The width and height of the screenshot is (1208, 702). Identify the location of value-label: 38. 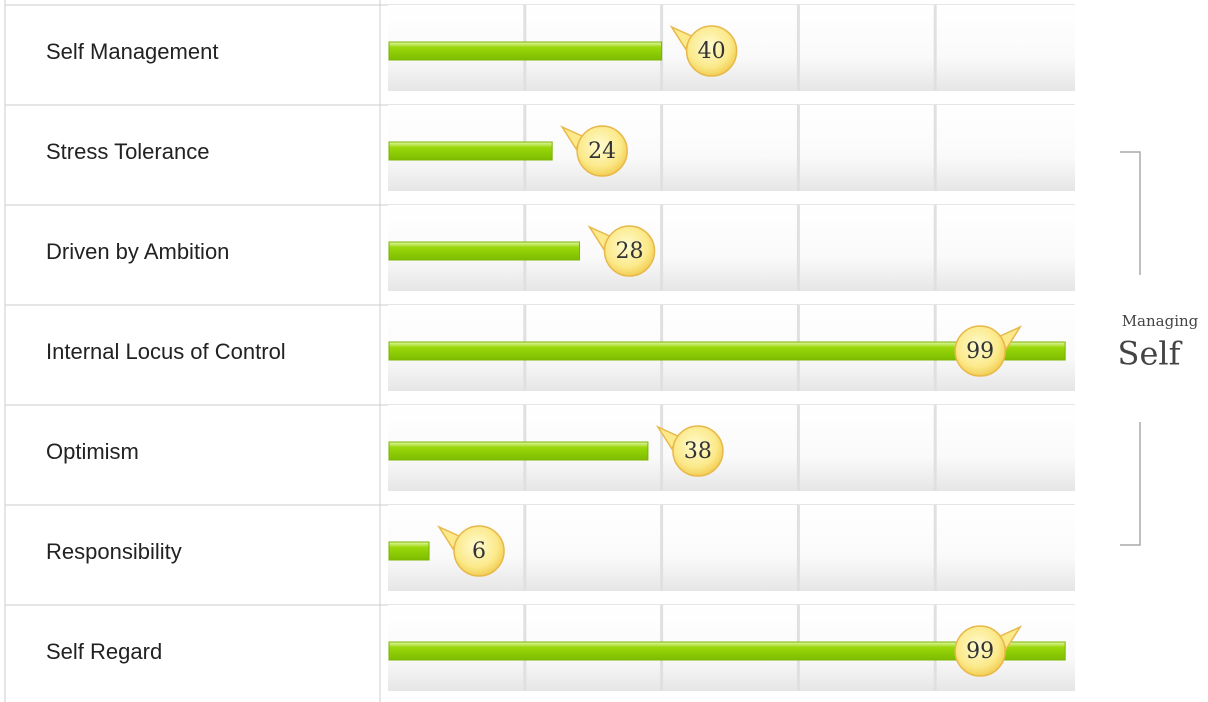
(698, 451).